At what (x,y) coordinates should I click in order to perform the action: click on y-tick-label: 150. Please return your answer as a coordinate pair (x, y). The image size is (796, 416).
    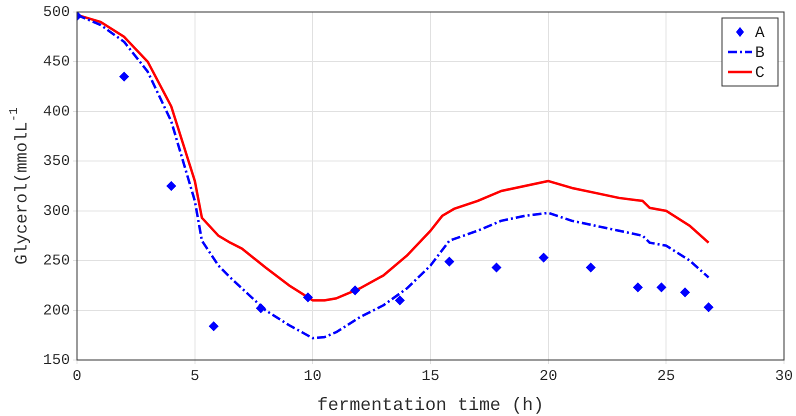
    Looking at the image, I should click on (56, 360).